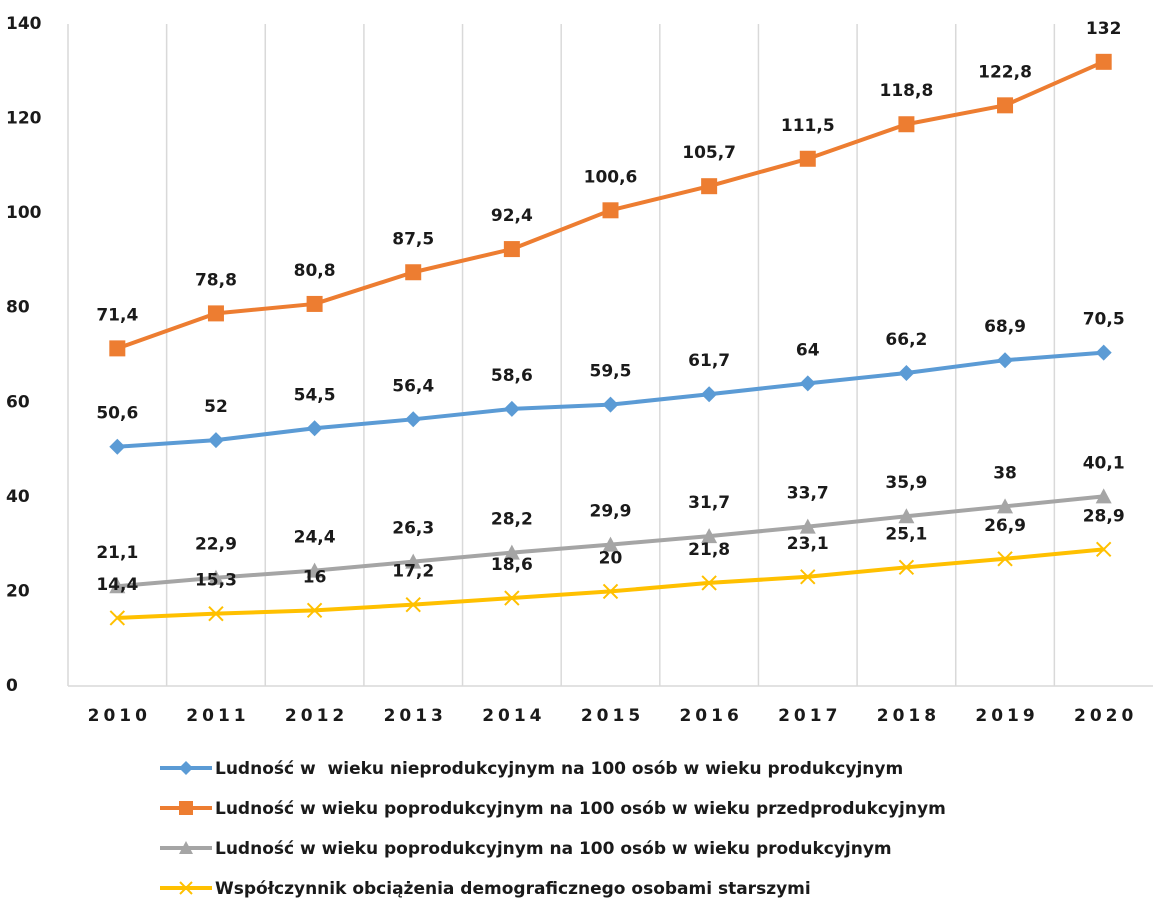  Describe the element at coordinates (1104, 320) in the screenshot. I see `data-label: 70,5` at that location.